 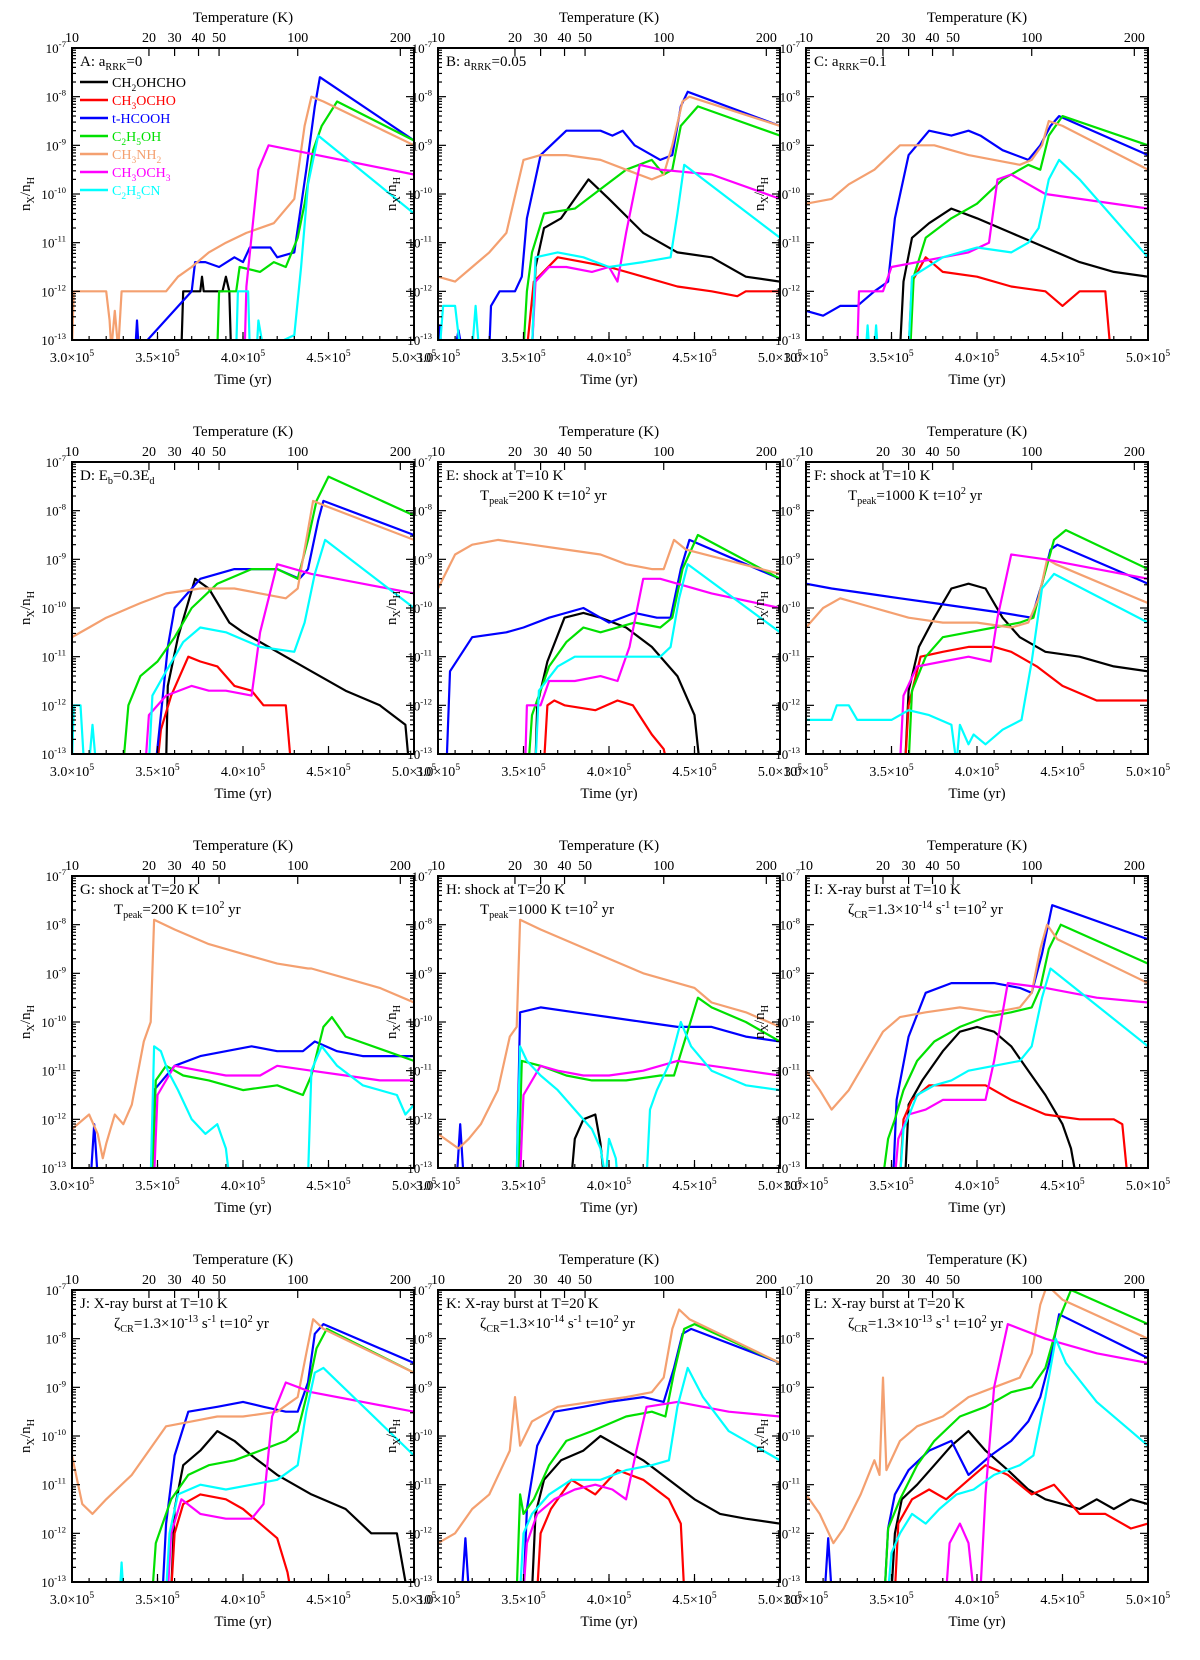 I want to click on panel-title: E: shock at T=10 K, so click(x=505, y=476).